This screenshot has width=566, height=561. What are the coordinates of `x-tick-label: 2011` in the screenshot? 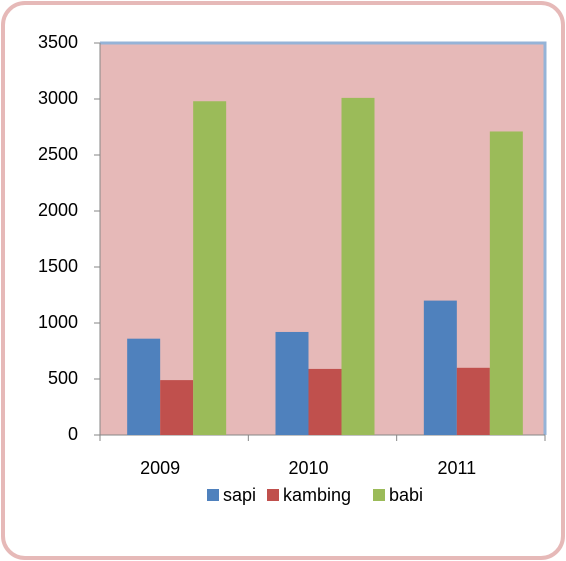 It's located at (456, 468).